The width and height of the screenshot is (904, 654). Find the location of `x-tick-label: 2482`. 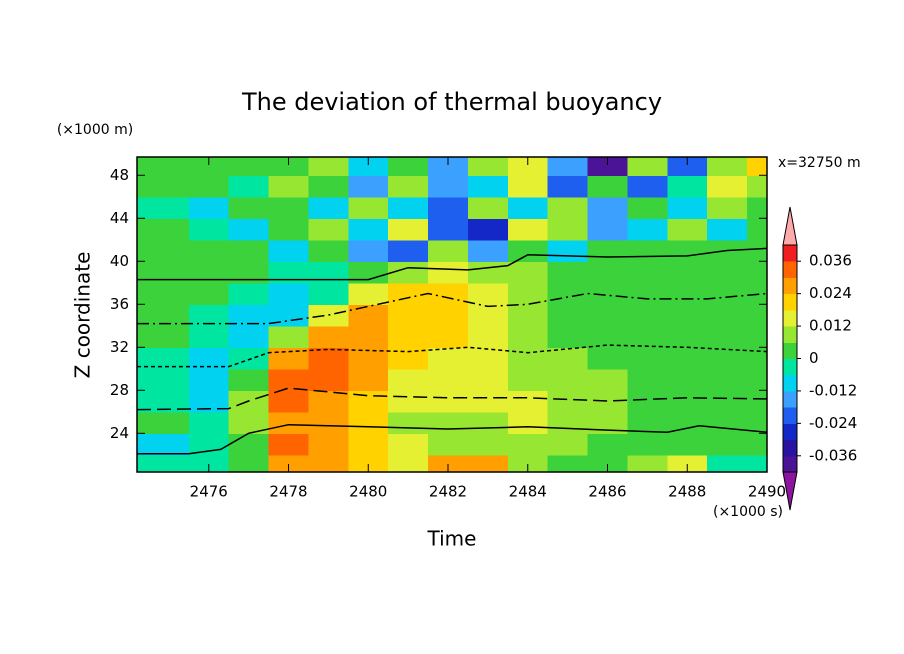

x-tick-label: 2482 is located at coordinates (448, 492).